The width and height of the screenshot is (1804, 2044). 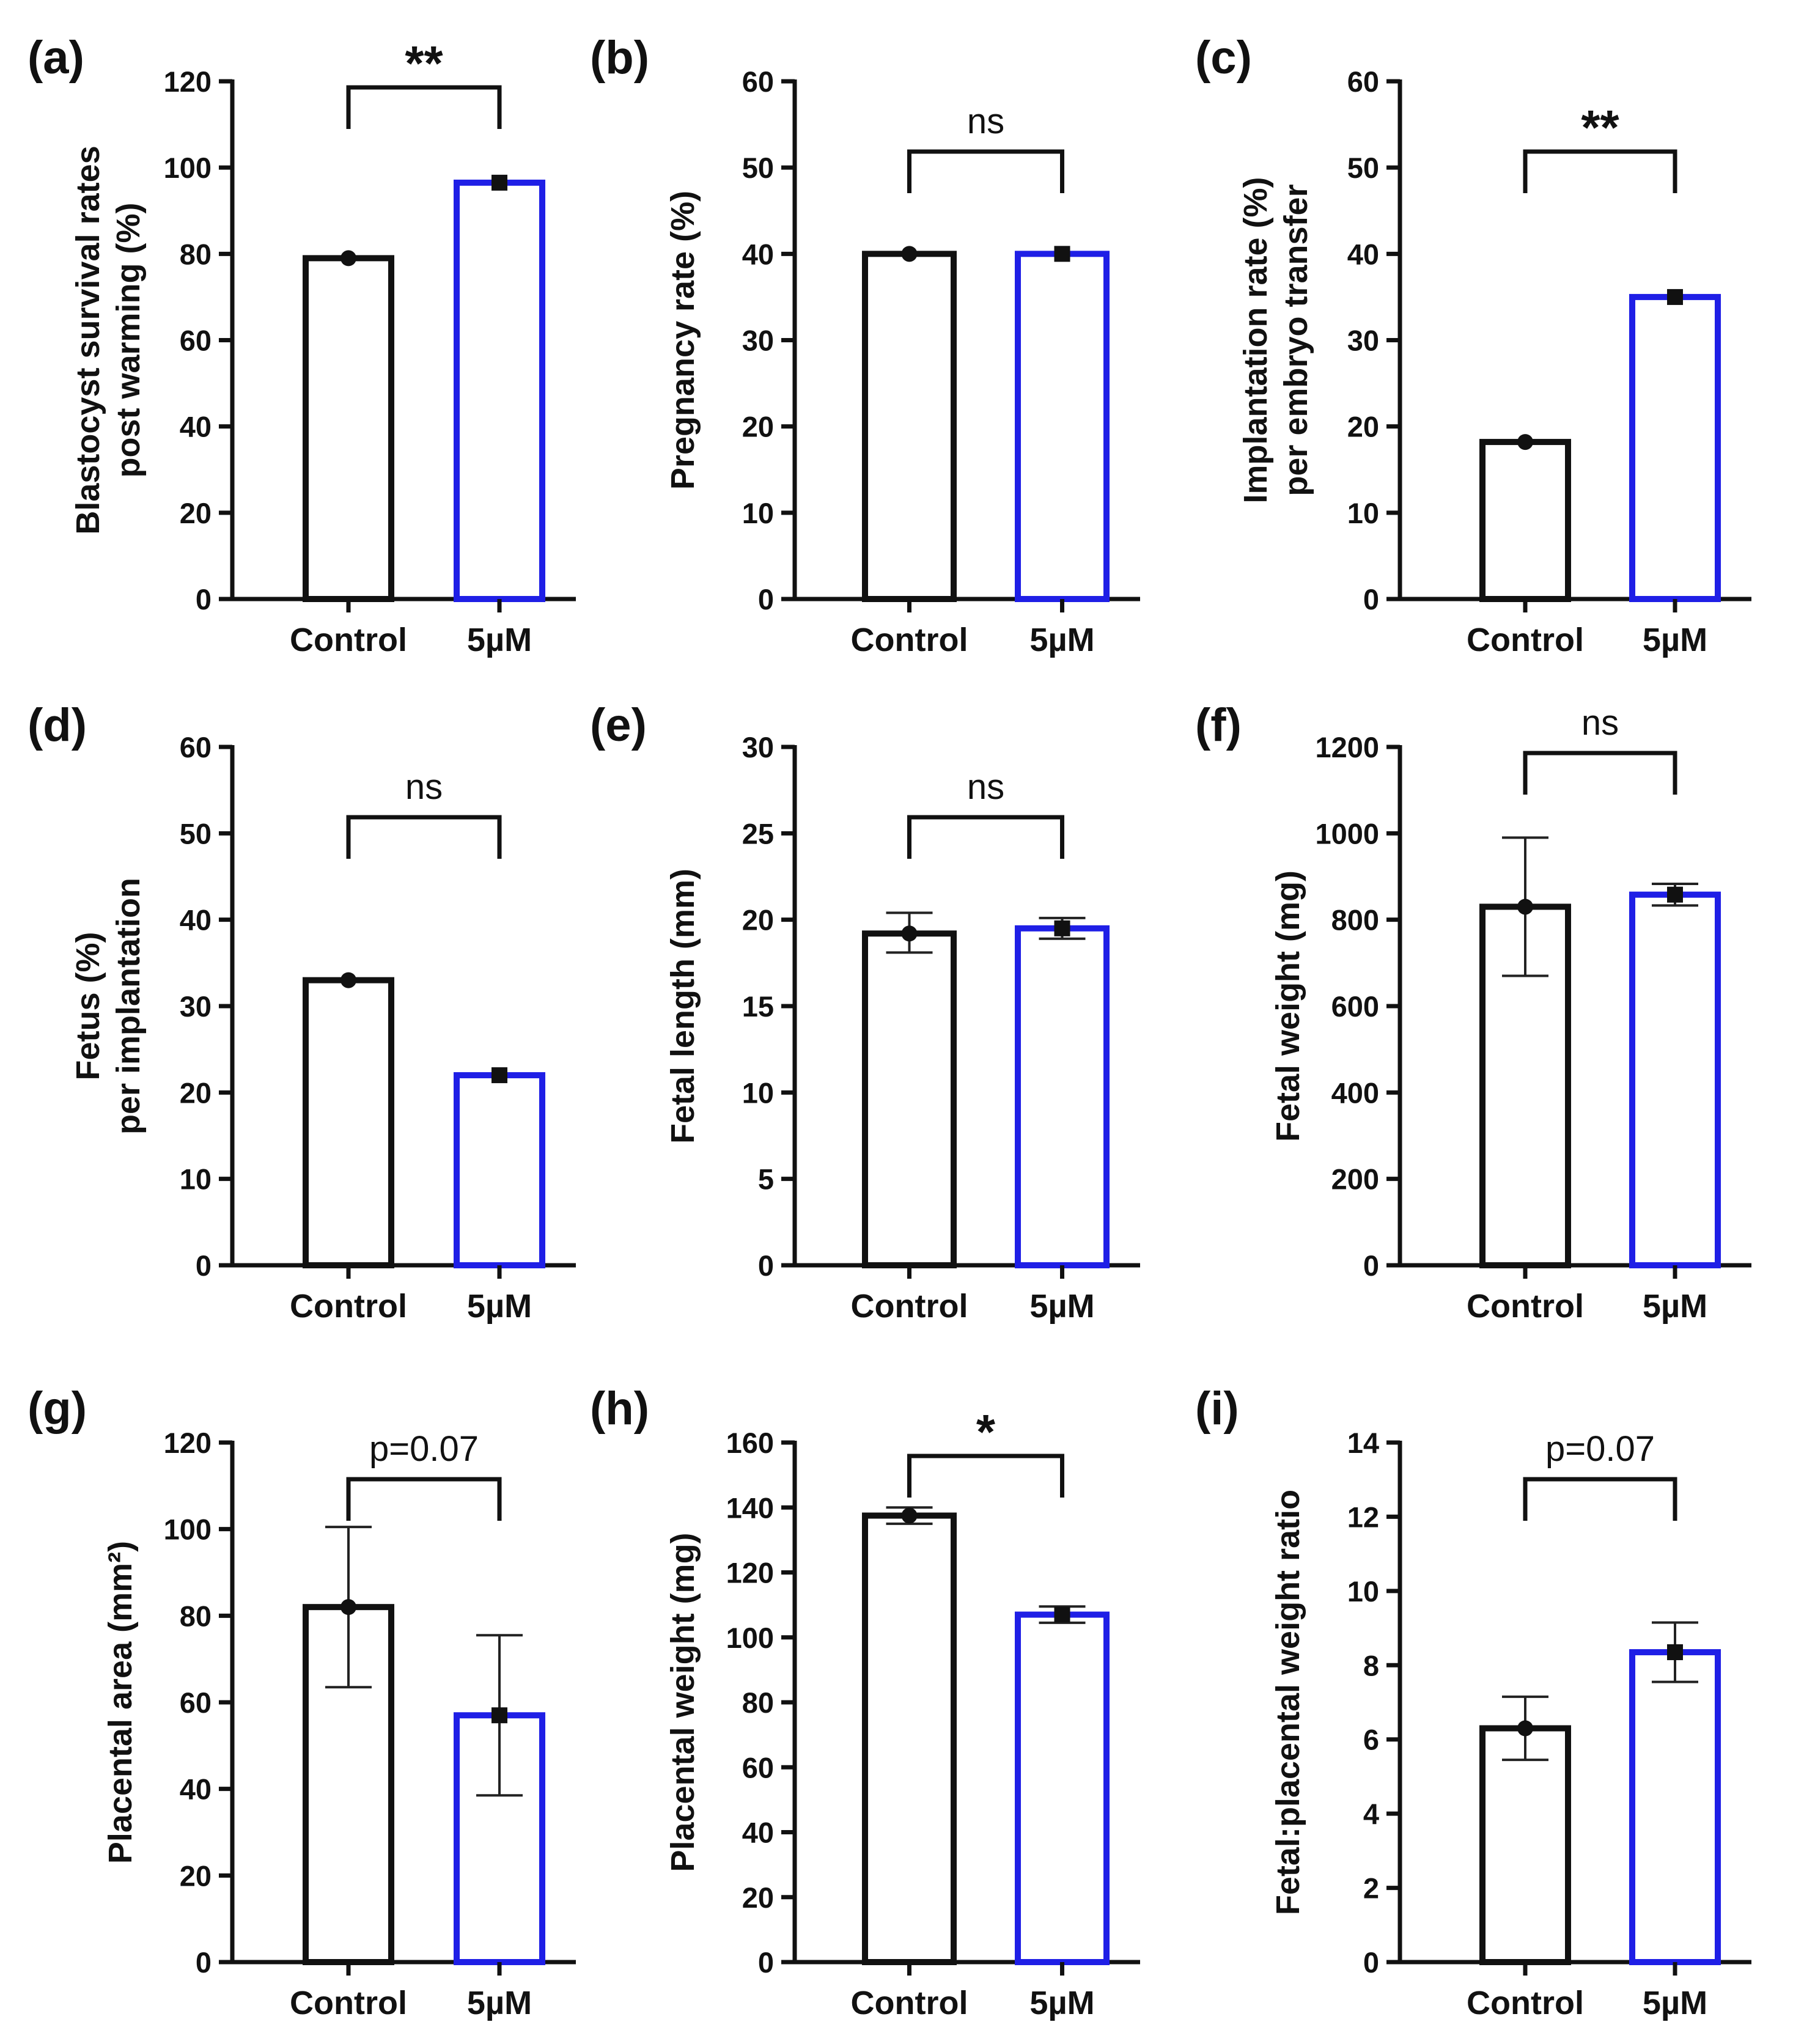 What do you see at coordinates (1061, 640) in the screenshot?
I see `x-tick-label-treatment: 5µM` at bounding box center [1061, 640].